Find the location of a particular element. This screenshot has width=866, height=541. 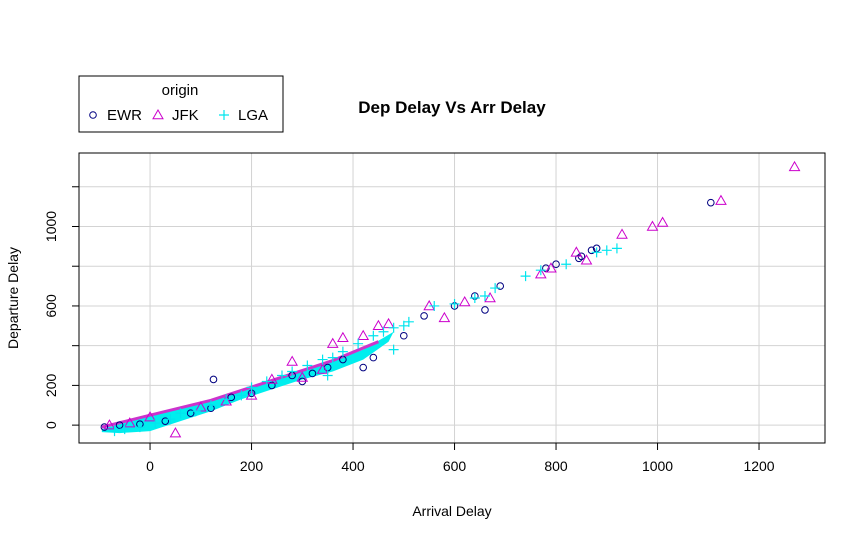

legend-title: origin is located at coordinates (180, 90).